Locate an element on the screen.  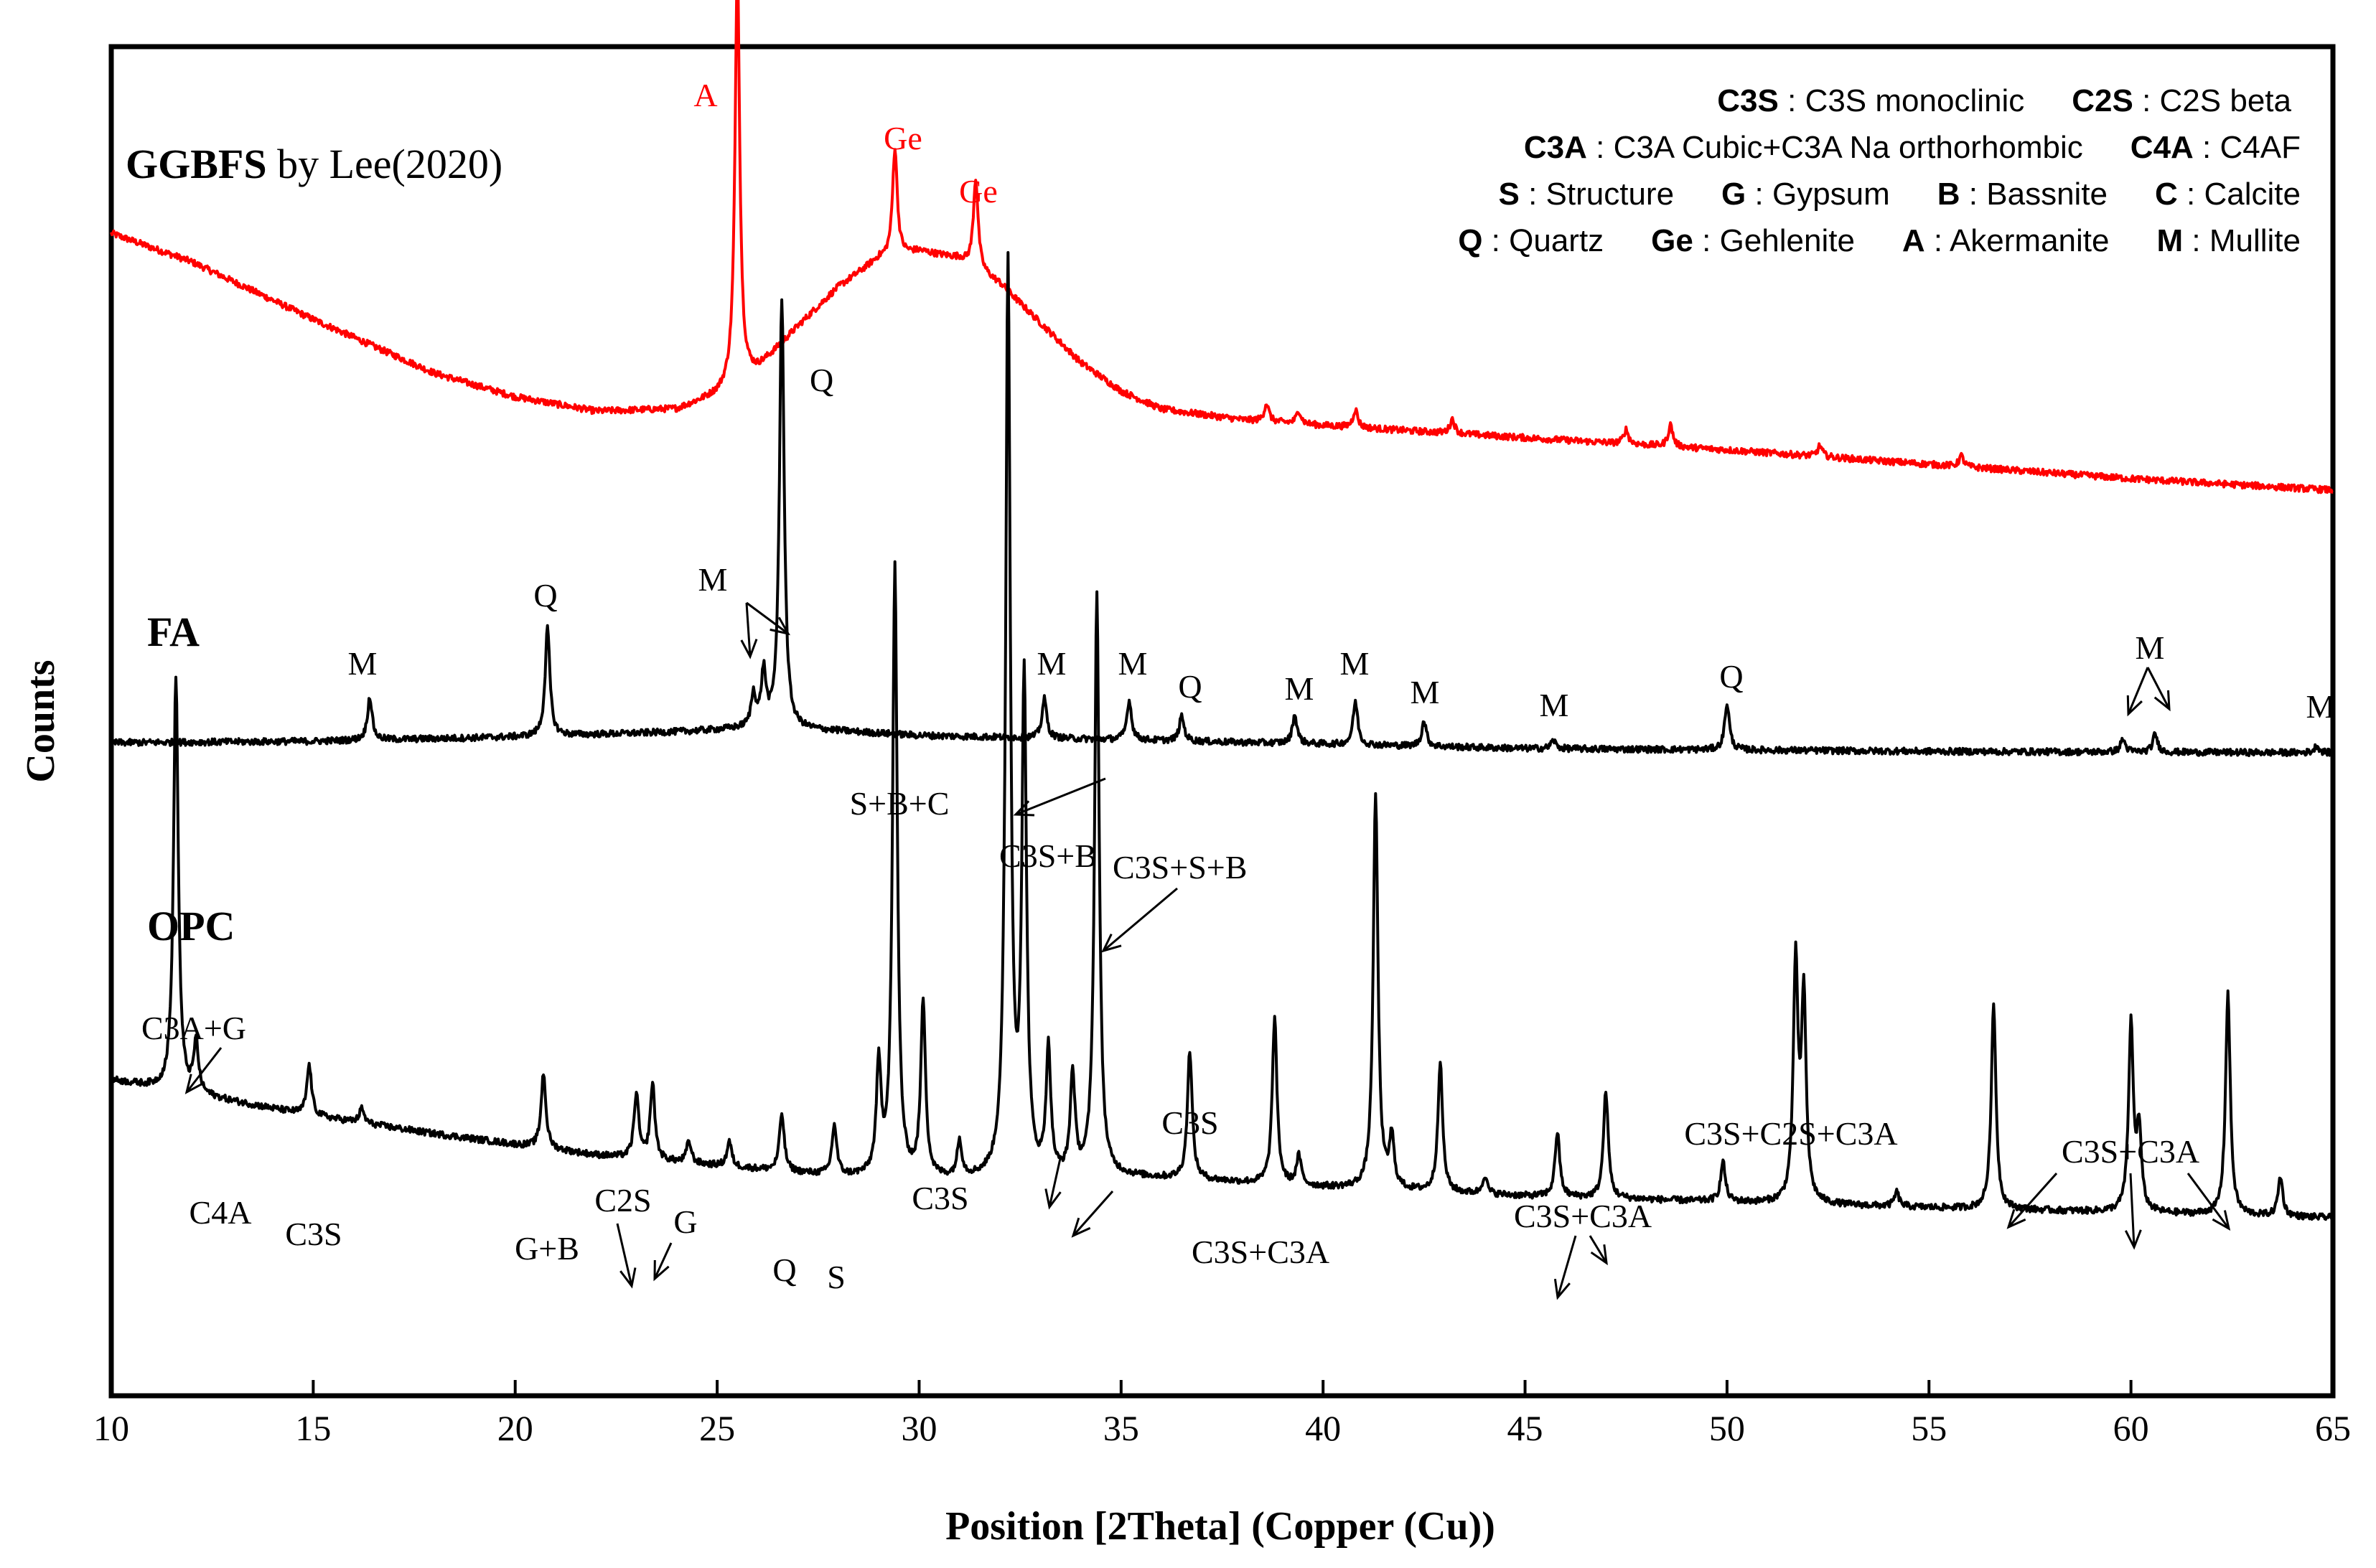
x-tick-label: 45 is located at coordinates (1525, 1428).